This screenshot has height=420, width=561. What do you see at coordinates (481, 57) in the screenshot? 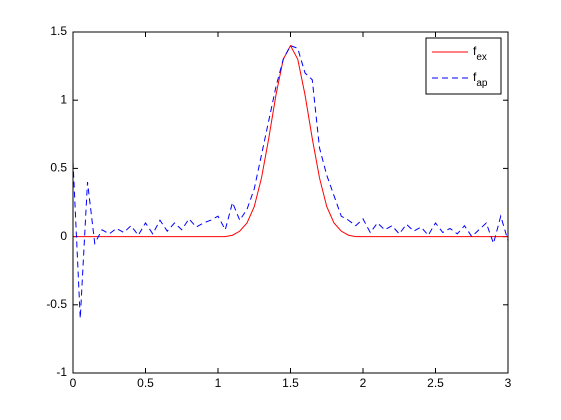
I see `legend-subscript: ex` at bounding box center [481, 57].